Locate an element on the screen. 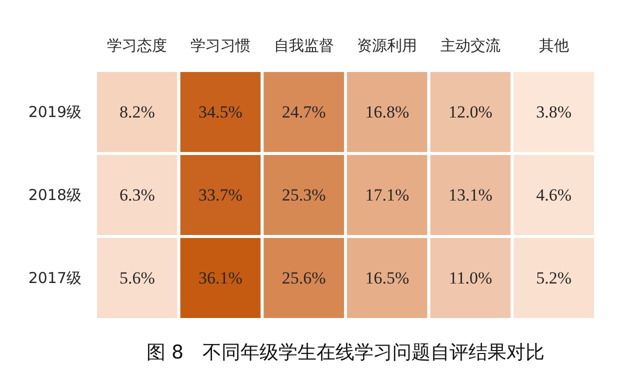 The image size is (640, 383). x-tick-label: 学习态度 is located at coordinates (137, 45).